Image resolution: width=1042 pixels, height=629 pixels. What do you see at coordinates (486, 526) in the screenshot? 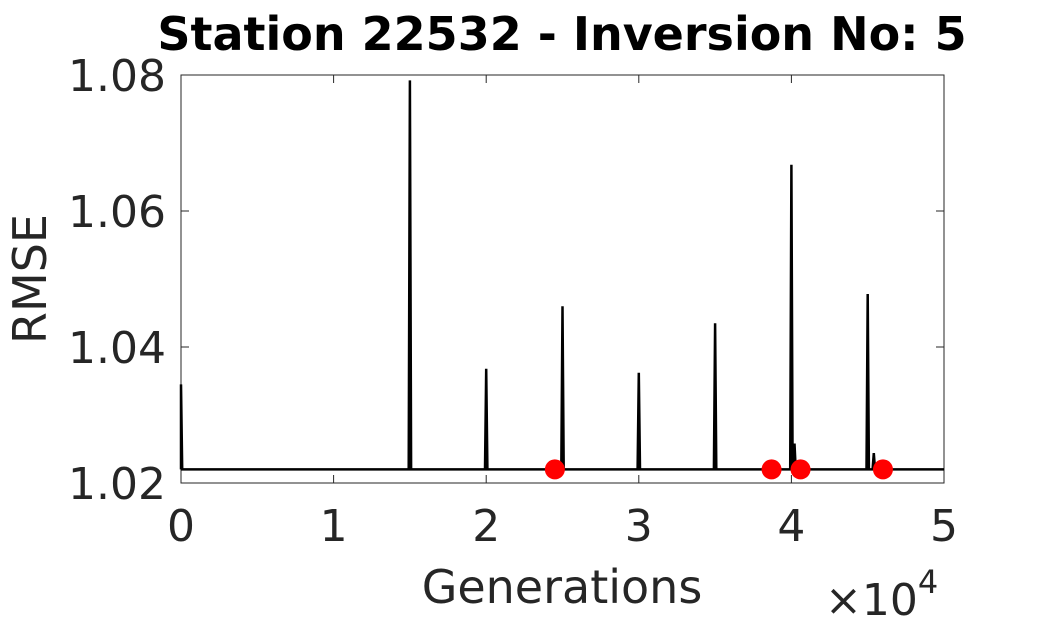
I see `x-tick-label: 2` at bounding box center [486, 526].